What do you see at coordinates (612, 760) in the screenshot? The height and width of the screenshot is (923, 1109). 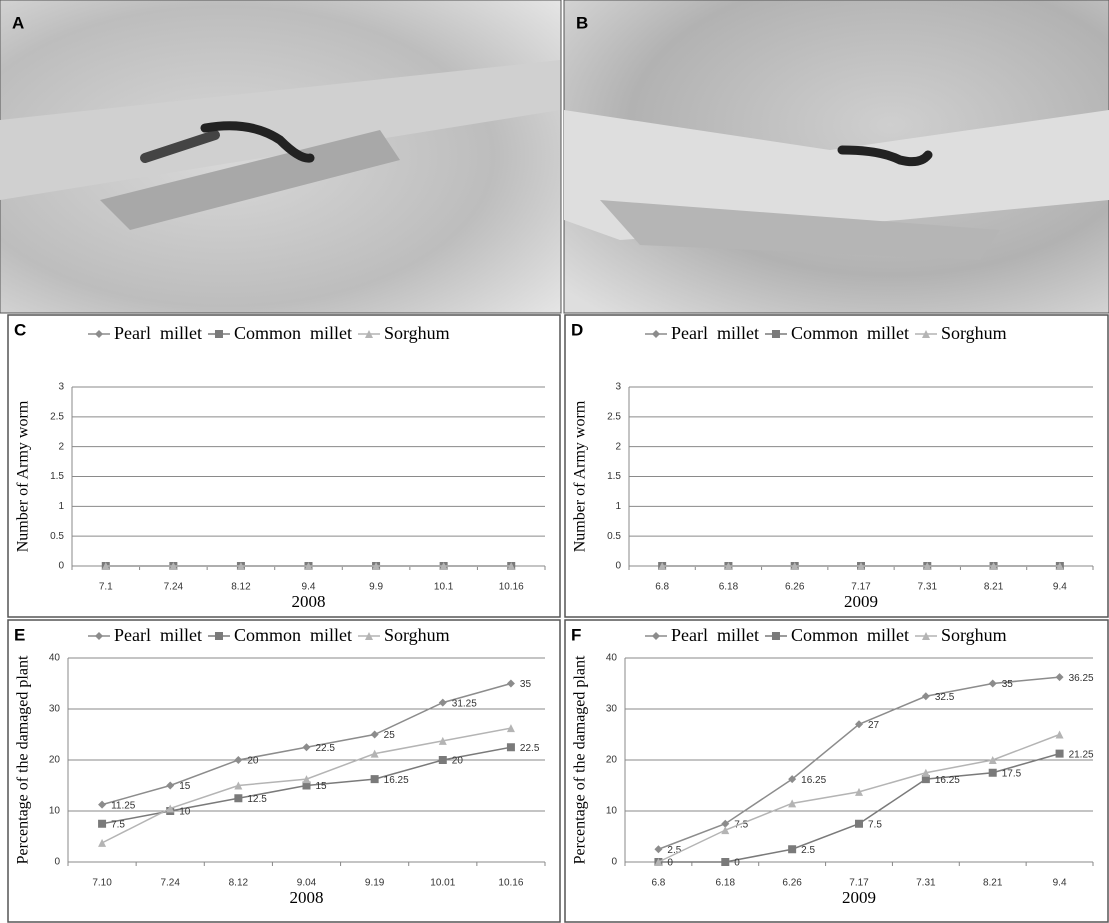 I see `y-tick-label: 20` at bounding box center [612, 760].